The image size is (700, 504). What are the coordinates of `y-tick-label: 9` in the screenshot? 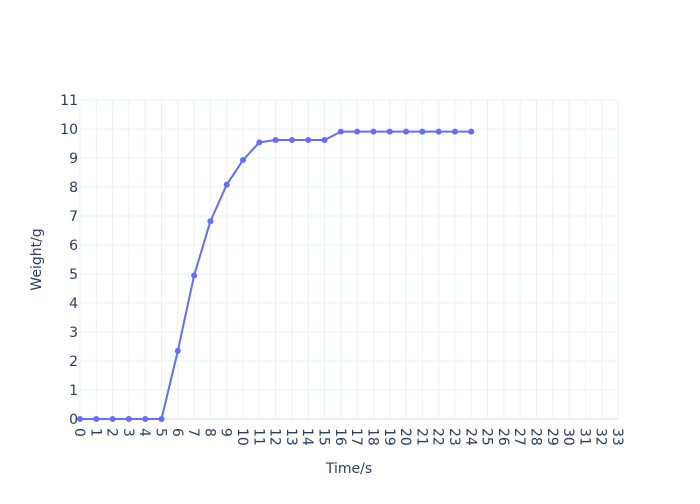 It's located at (73, 159).